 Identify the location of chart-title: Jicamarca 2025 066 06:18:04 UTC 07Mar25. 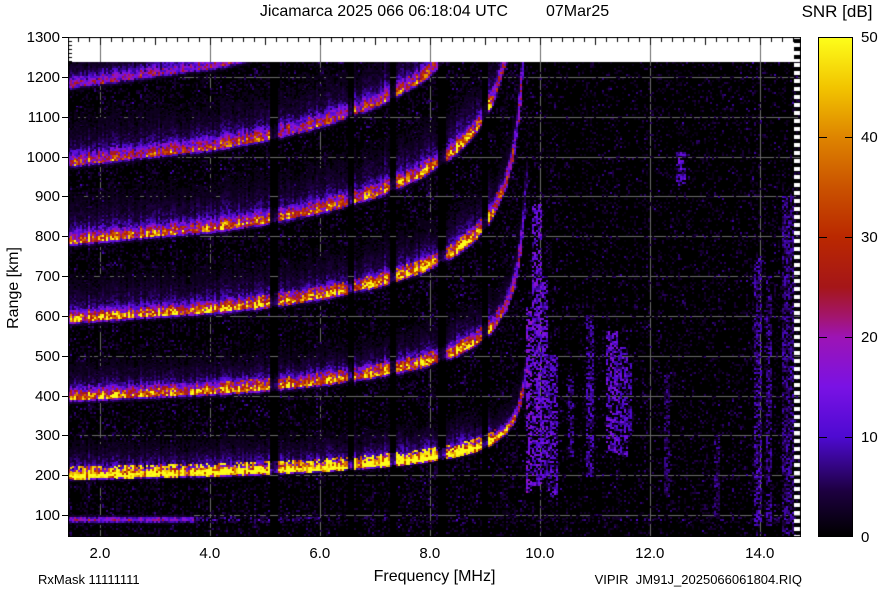
(434, 12).